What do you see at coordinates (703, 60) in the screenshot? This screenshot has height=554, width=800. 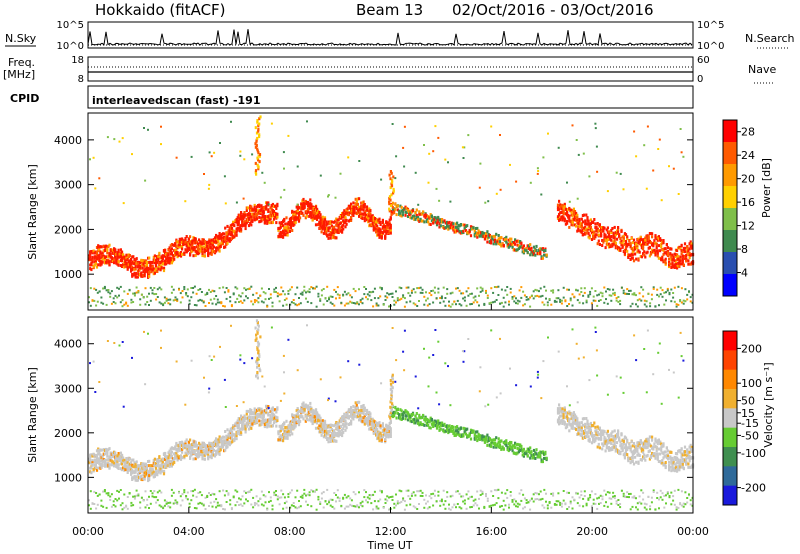 I see `freq-tick-top-right: 60` at bounding box center [703, 60].